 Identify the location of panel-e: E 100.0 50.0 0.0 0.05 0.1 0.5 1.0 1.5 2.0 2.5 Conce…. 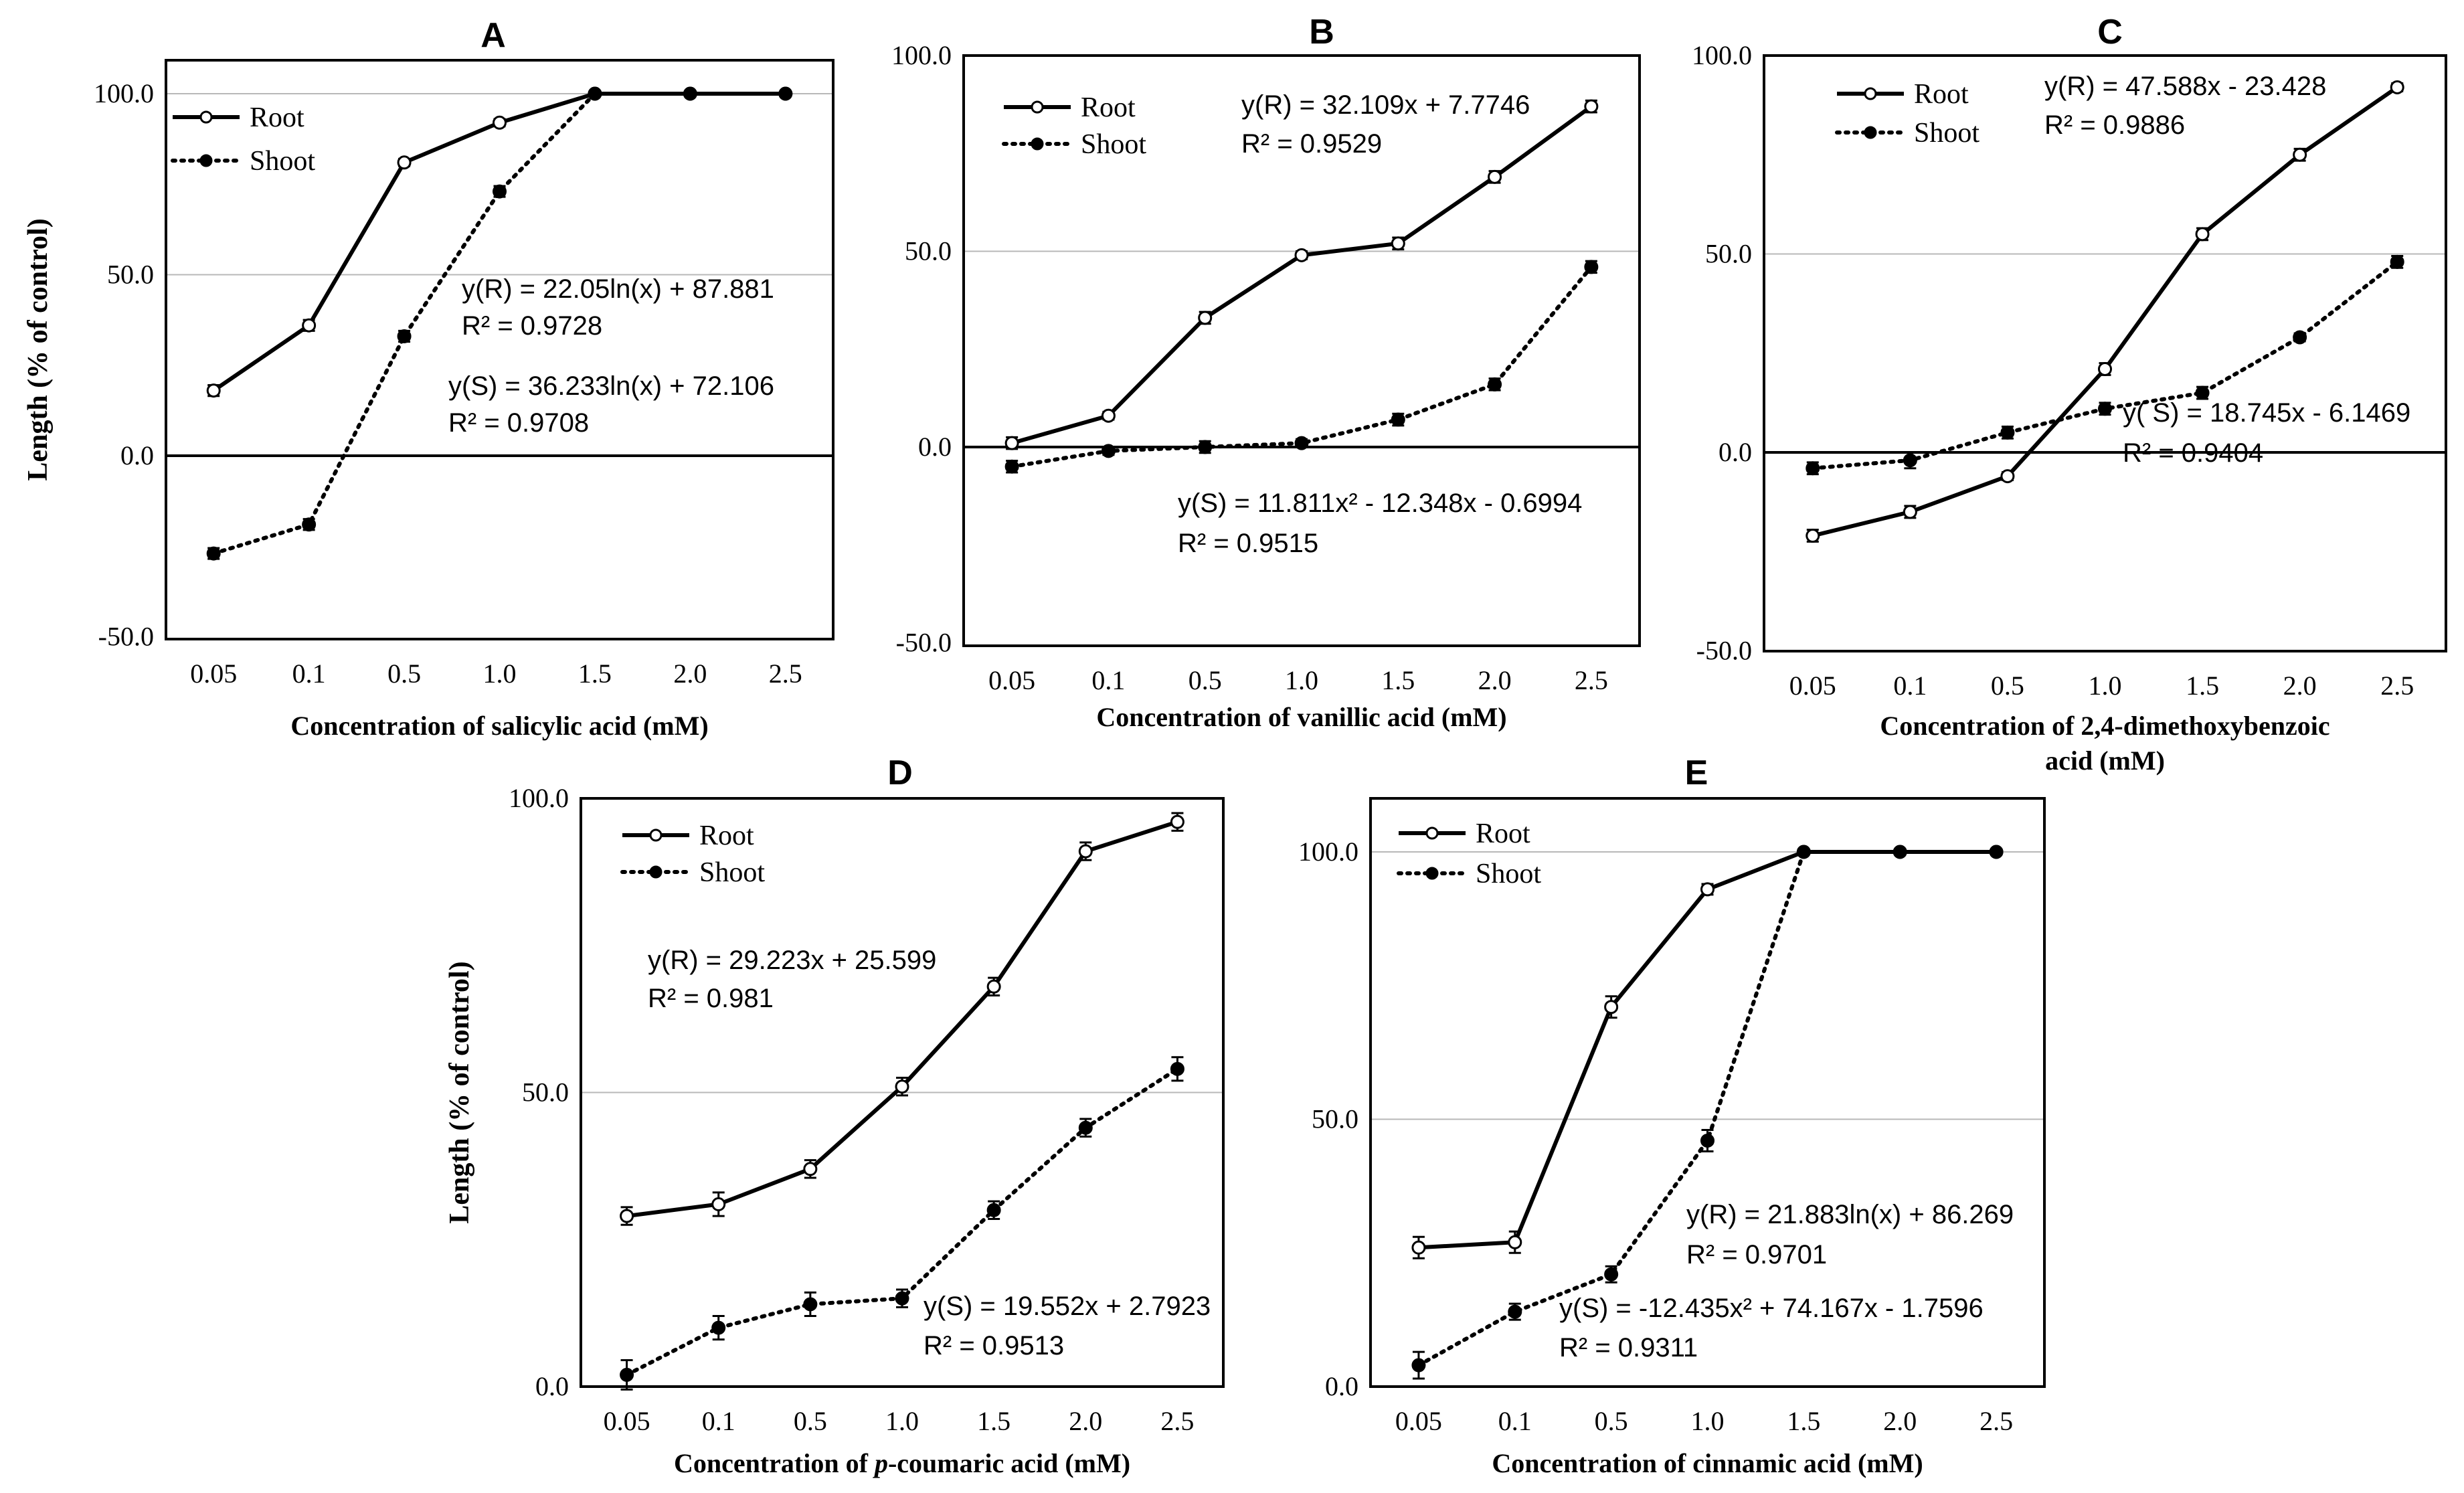
(1672, 1116).